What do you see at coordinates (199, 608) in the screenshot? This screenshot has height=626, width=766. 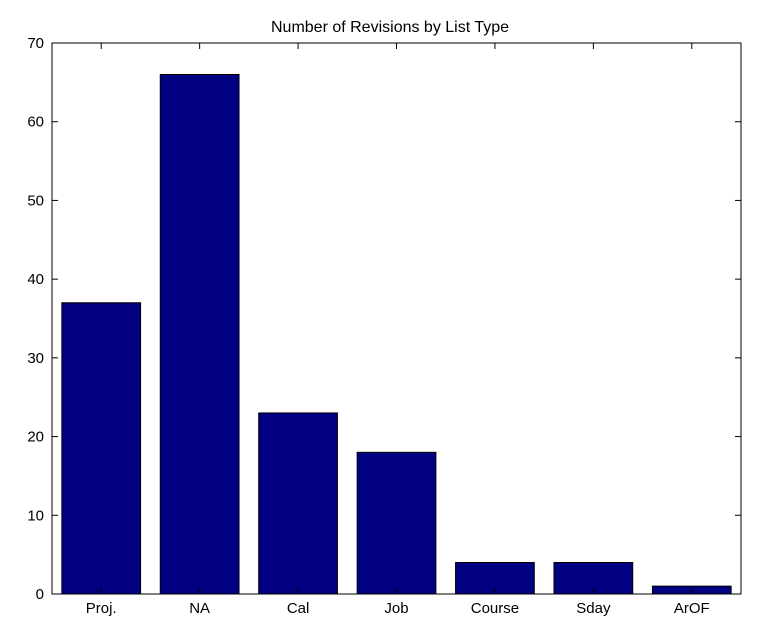 I see `x-tick-label: NA` at bounding box center [199, 608].